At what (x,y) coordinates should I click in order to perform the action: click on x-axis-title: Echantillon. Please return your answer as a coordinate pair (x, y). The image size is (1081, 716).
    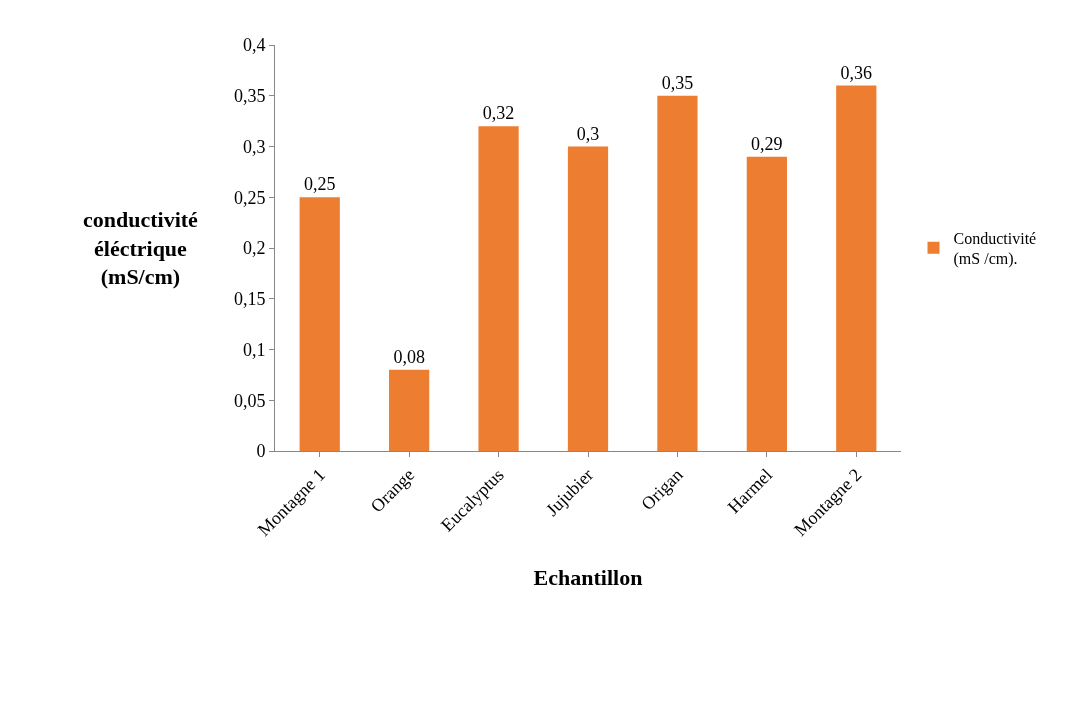
    Looking at the image, I should click on (588, 577).